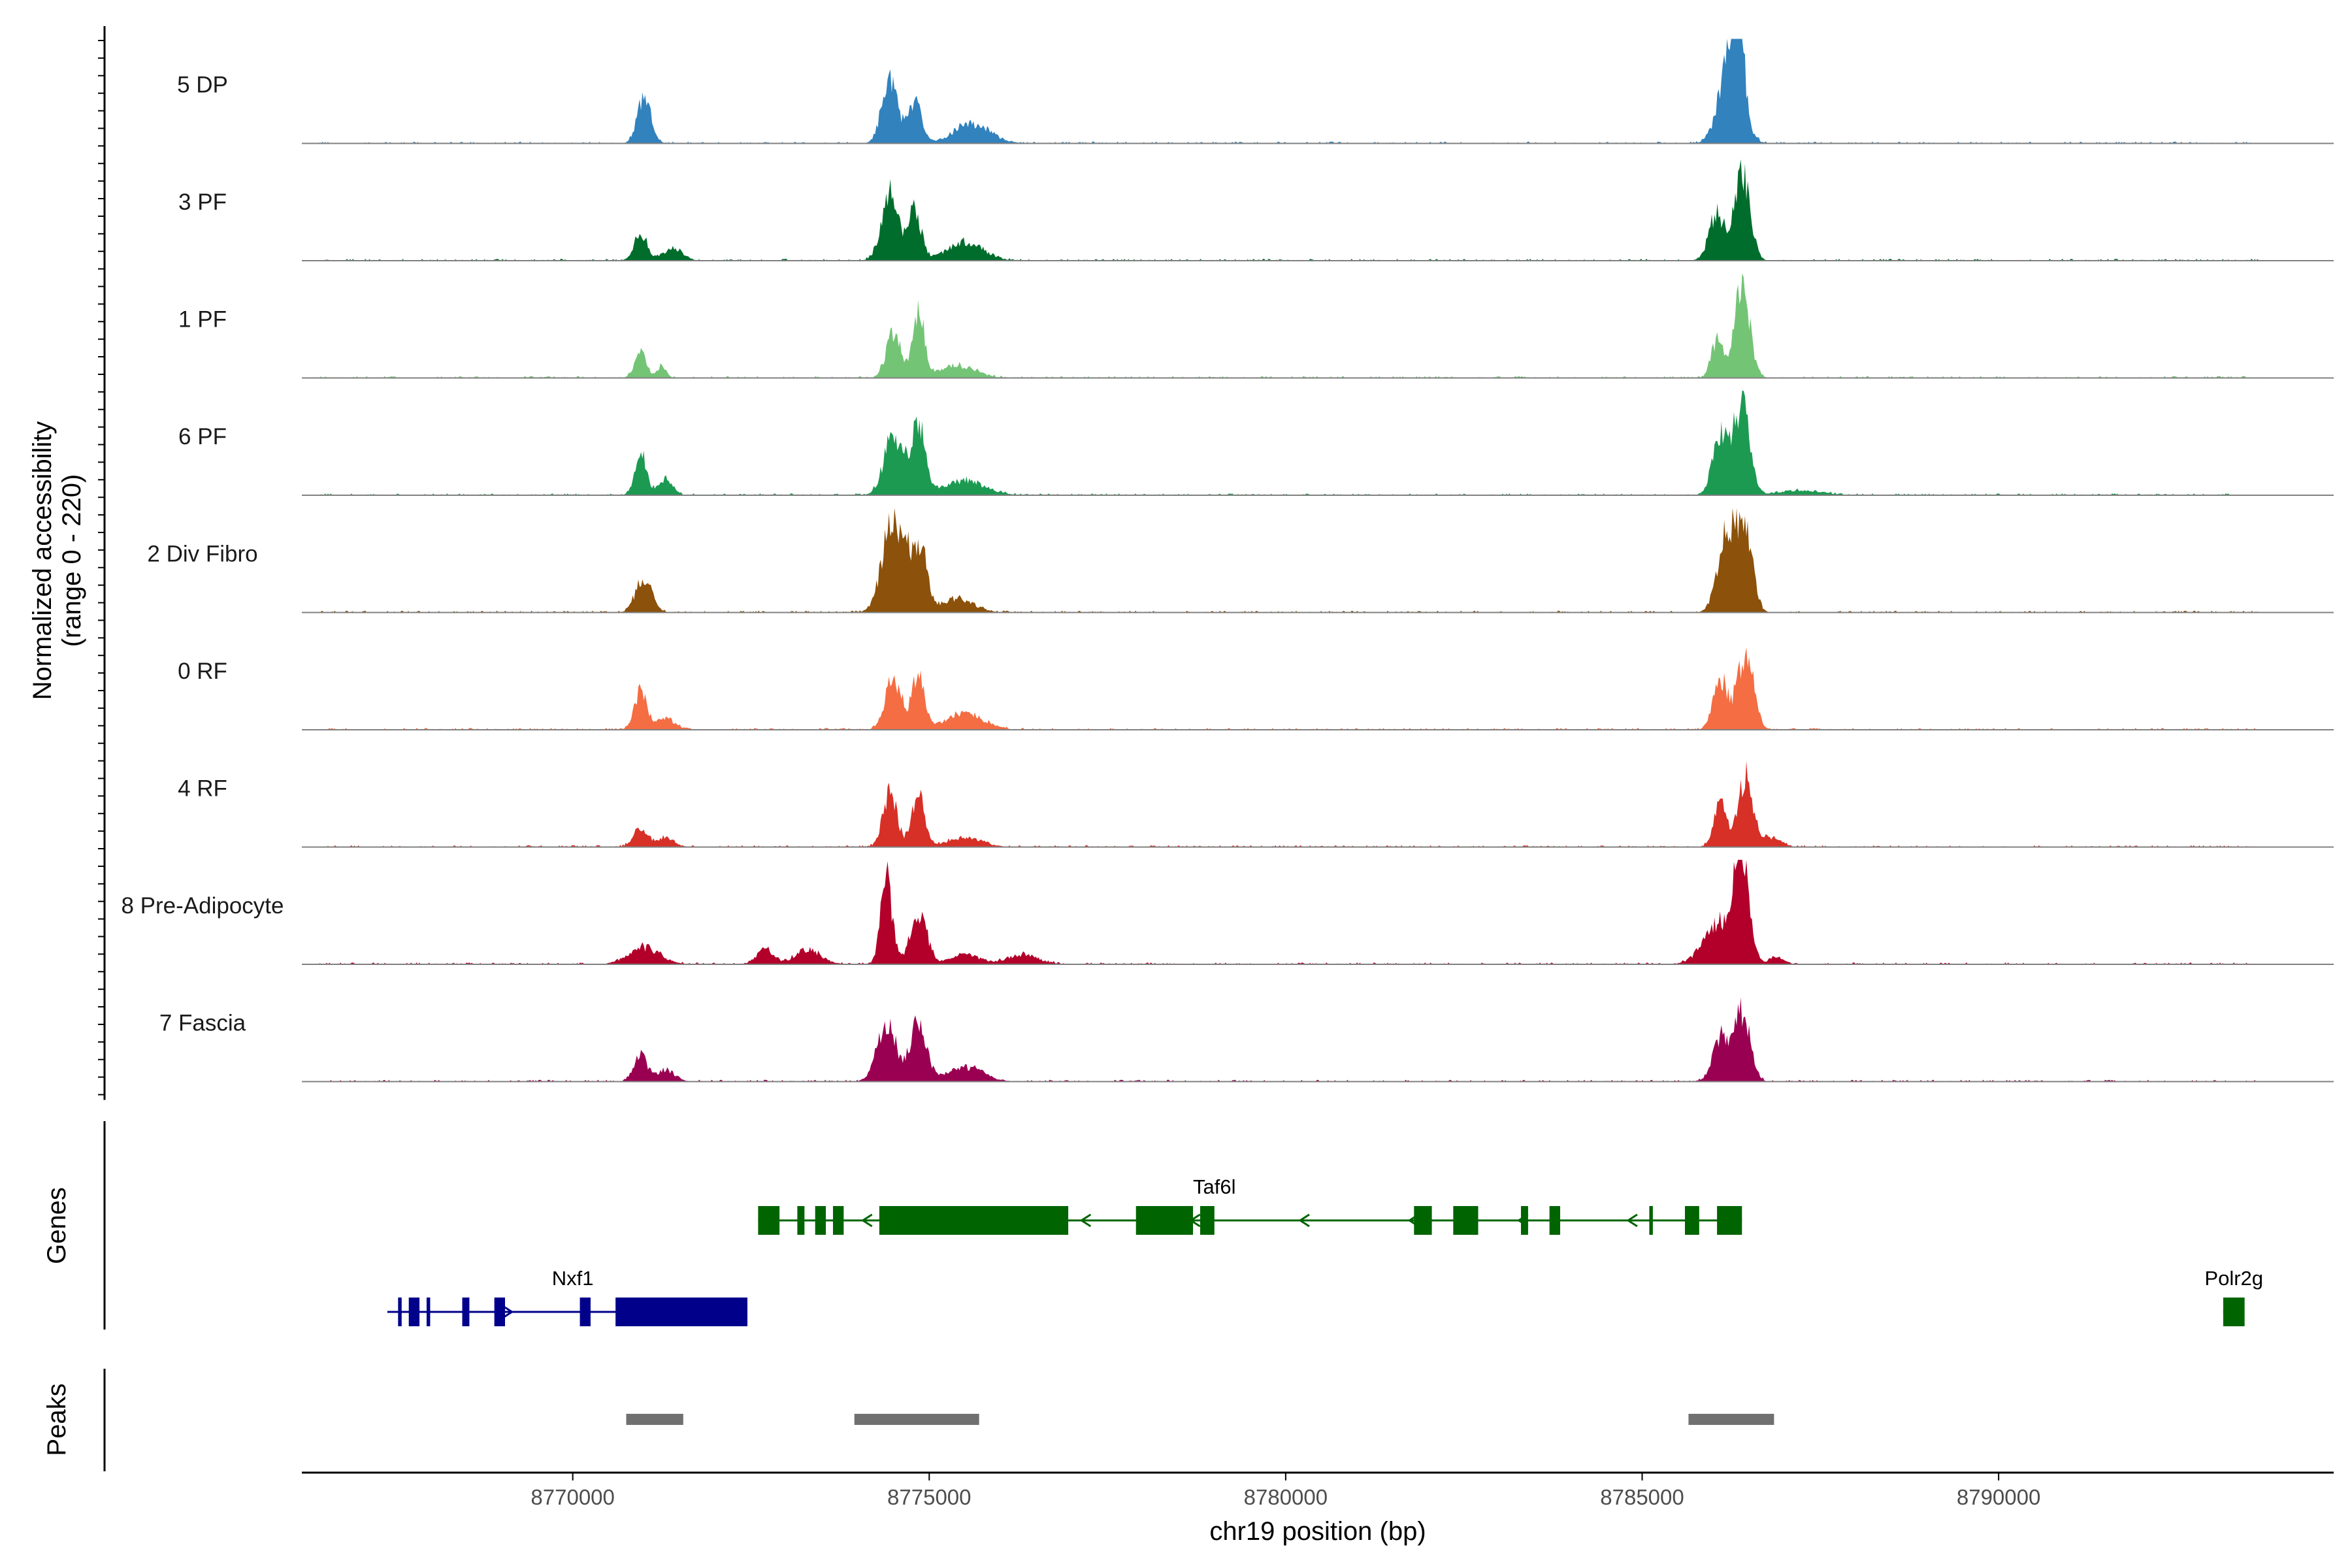 Image resolution: width=2352 pixels, height=1568 pixels. I want to click on track-5-dp: 5 DP, so click(1255, 91).